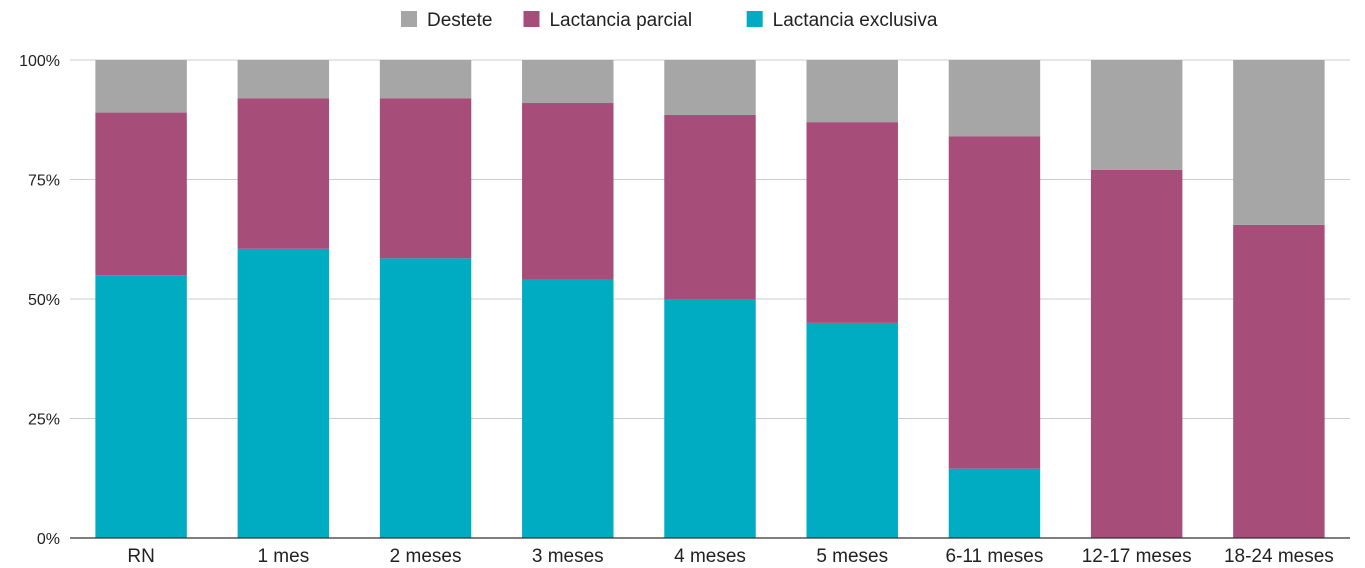 The width and height of the screenshot is (1365, 568). What do you see at coordinates (426, 556) in the screenshot?
I see `x-tick-label: 2 meses` at bounding box center [426, 556].